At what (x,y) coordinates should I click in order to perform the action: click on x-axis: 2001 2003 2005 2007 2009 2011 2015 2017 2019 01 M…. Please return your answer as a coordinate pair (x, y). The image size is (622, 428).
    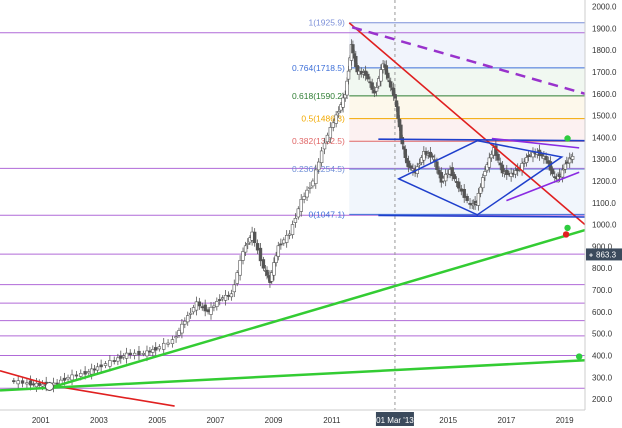
    Looking at the image, I should click on (311, 418).